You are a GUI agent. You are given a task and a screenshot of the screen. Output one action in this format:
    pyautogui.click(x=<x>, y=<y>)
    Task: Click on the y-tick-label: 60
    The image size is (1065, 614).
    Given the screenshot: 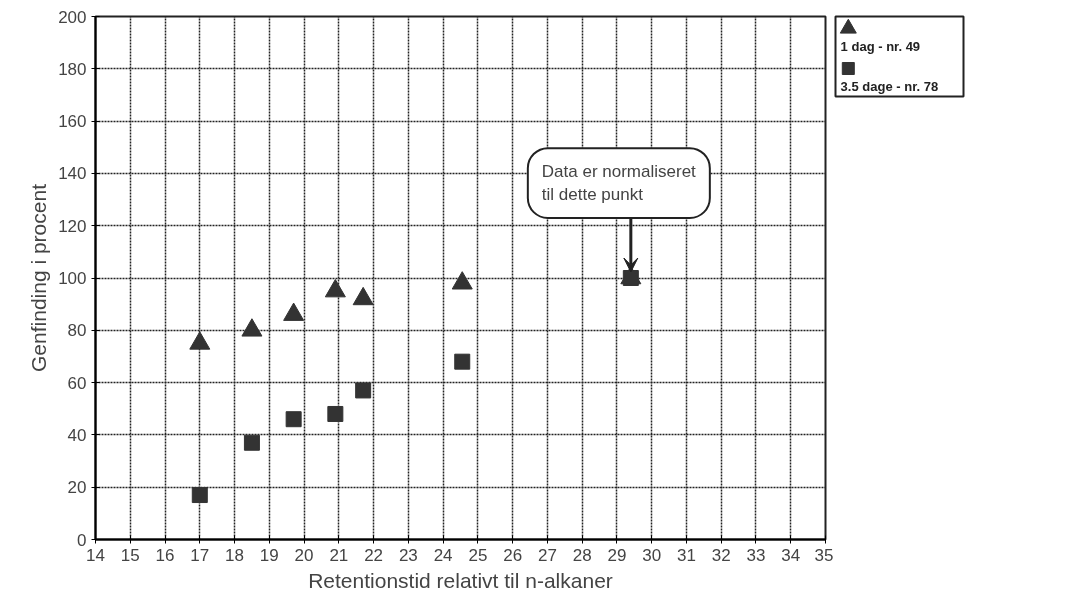 What is the action you would take?
    pyautogui.click(x=77, y=383)
    